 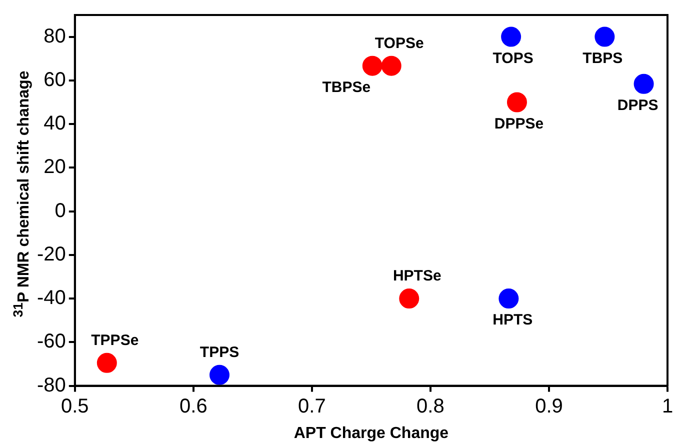 I want to click on y-tick-label: 20, so click(x=55, y=167).